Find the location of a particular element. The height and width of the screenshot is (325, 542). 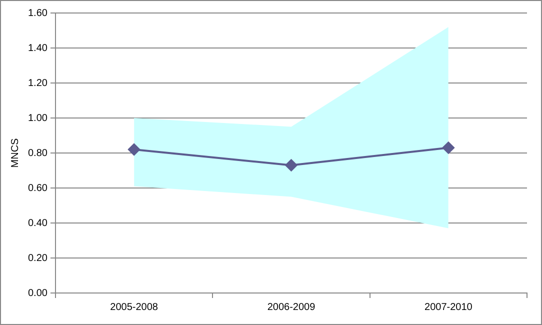

y-tick-label: 1.60 is located at coordinates (38, 13).